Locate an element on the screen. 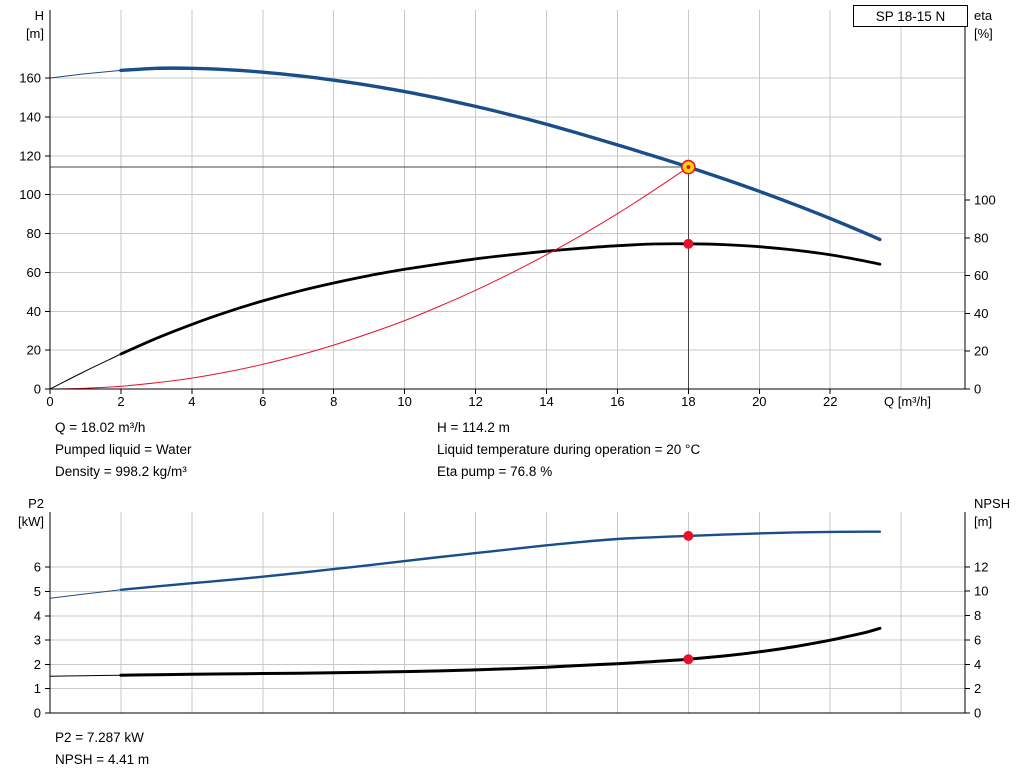 The width and height of the screenshot is (1024, 781). result-head: H = 114.2 m is located at coordinates (473, 427).